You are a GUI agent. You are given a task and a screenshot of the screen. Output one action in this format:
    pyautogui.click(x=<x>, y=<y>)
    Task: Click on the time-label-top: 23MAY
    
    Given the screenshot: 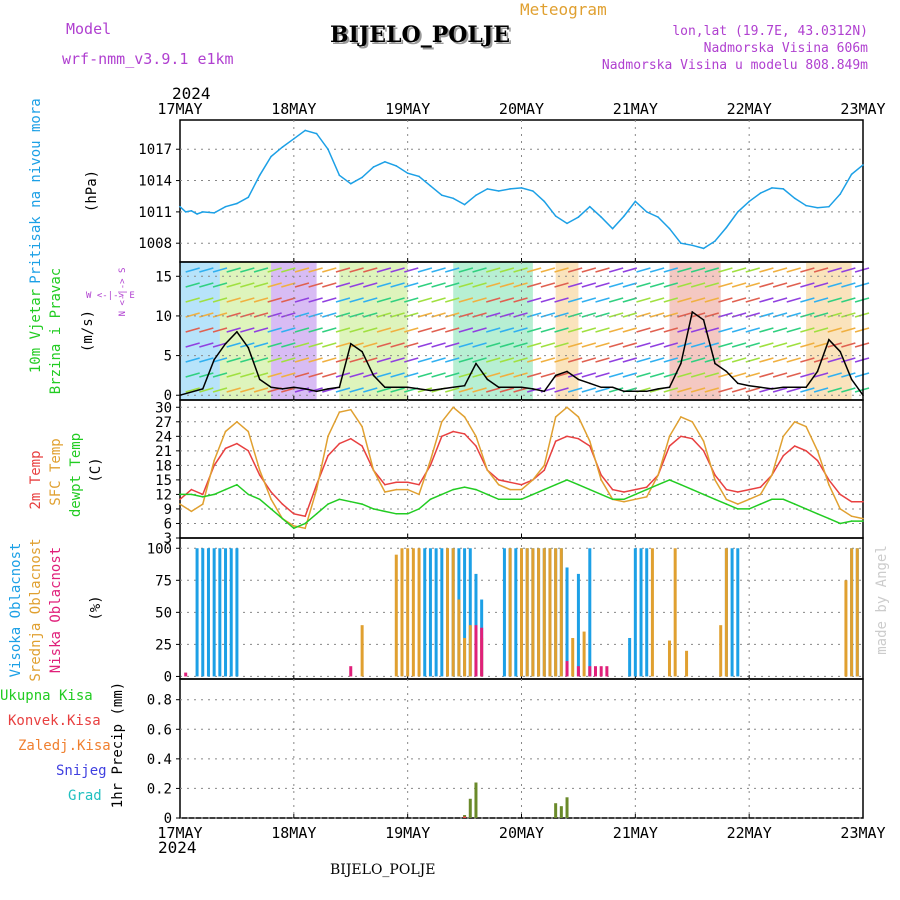 What is the action you would take?
    pyautogui.click(x=862, y=109)
    